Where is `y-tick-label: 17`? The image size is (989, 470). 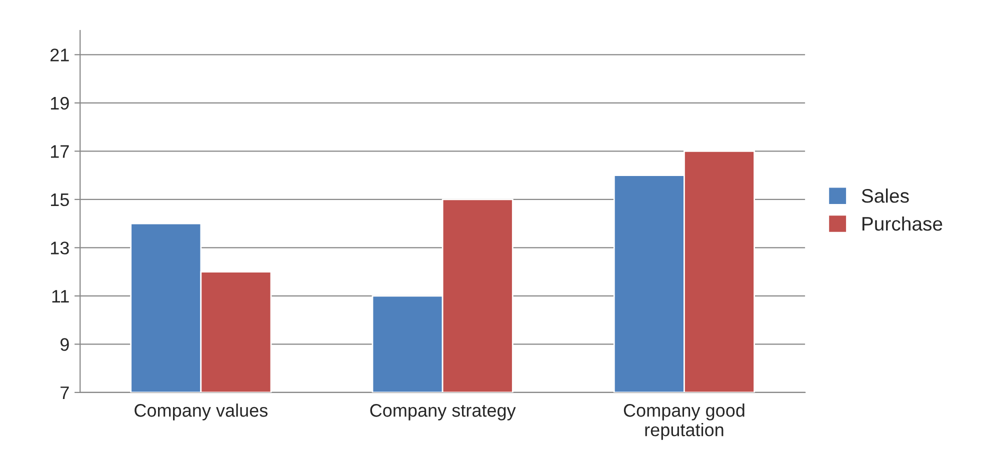 y-tick-label: 17 is located at coordinates (59, 151).